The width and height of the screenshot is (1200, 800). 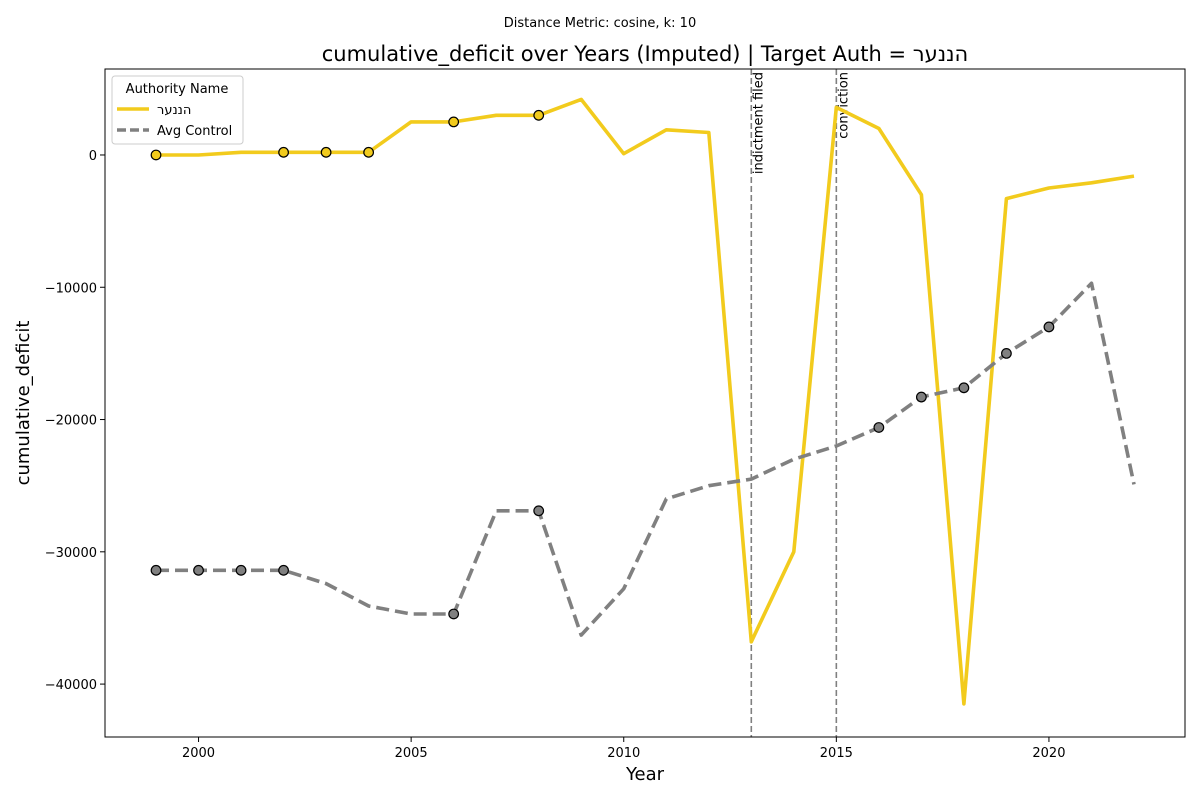 What do you see at coordinates (177, 89) in the screenshot?
I see `legend-title: Authority Name` at bounding box center [177, 89].